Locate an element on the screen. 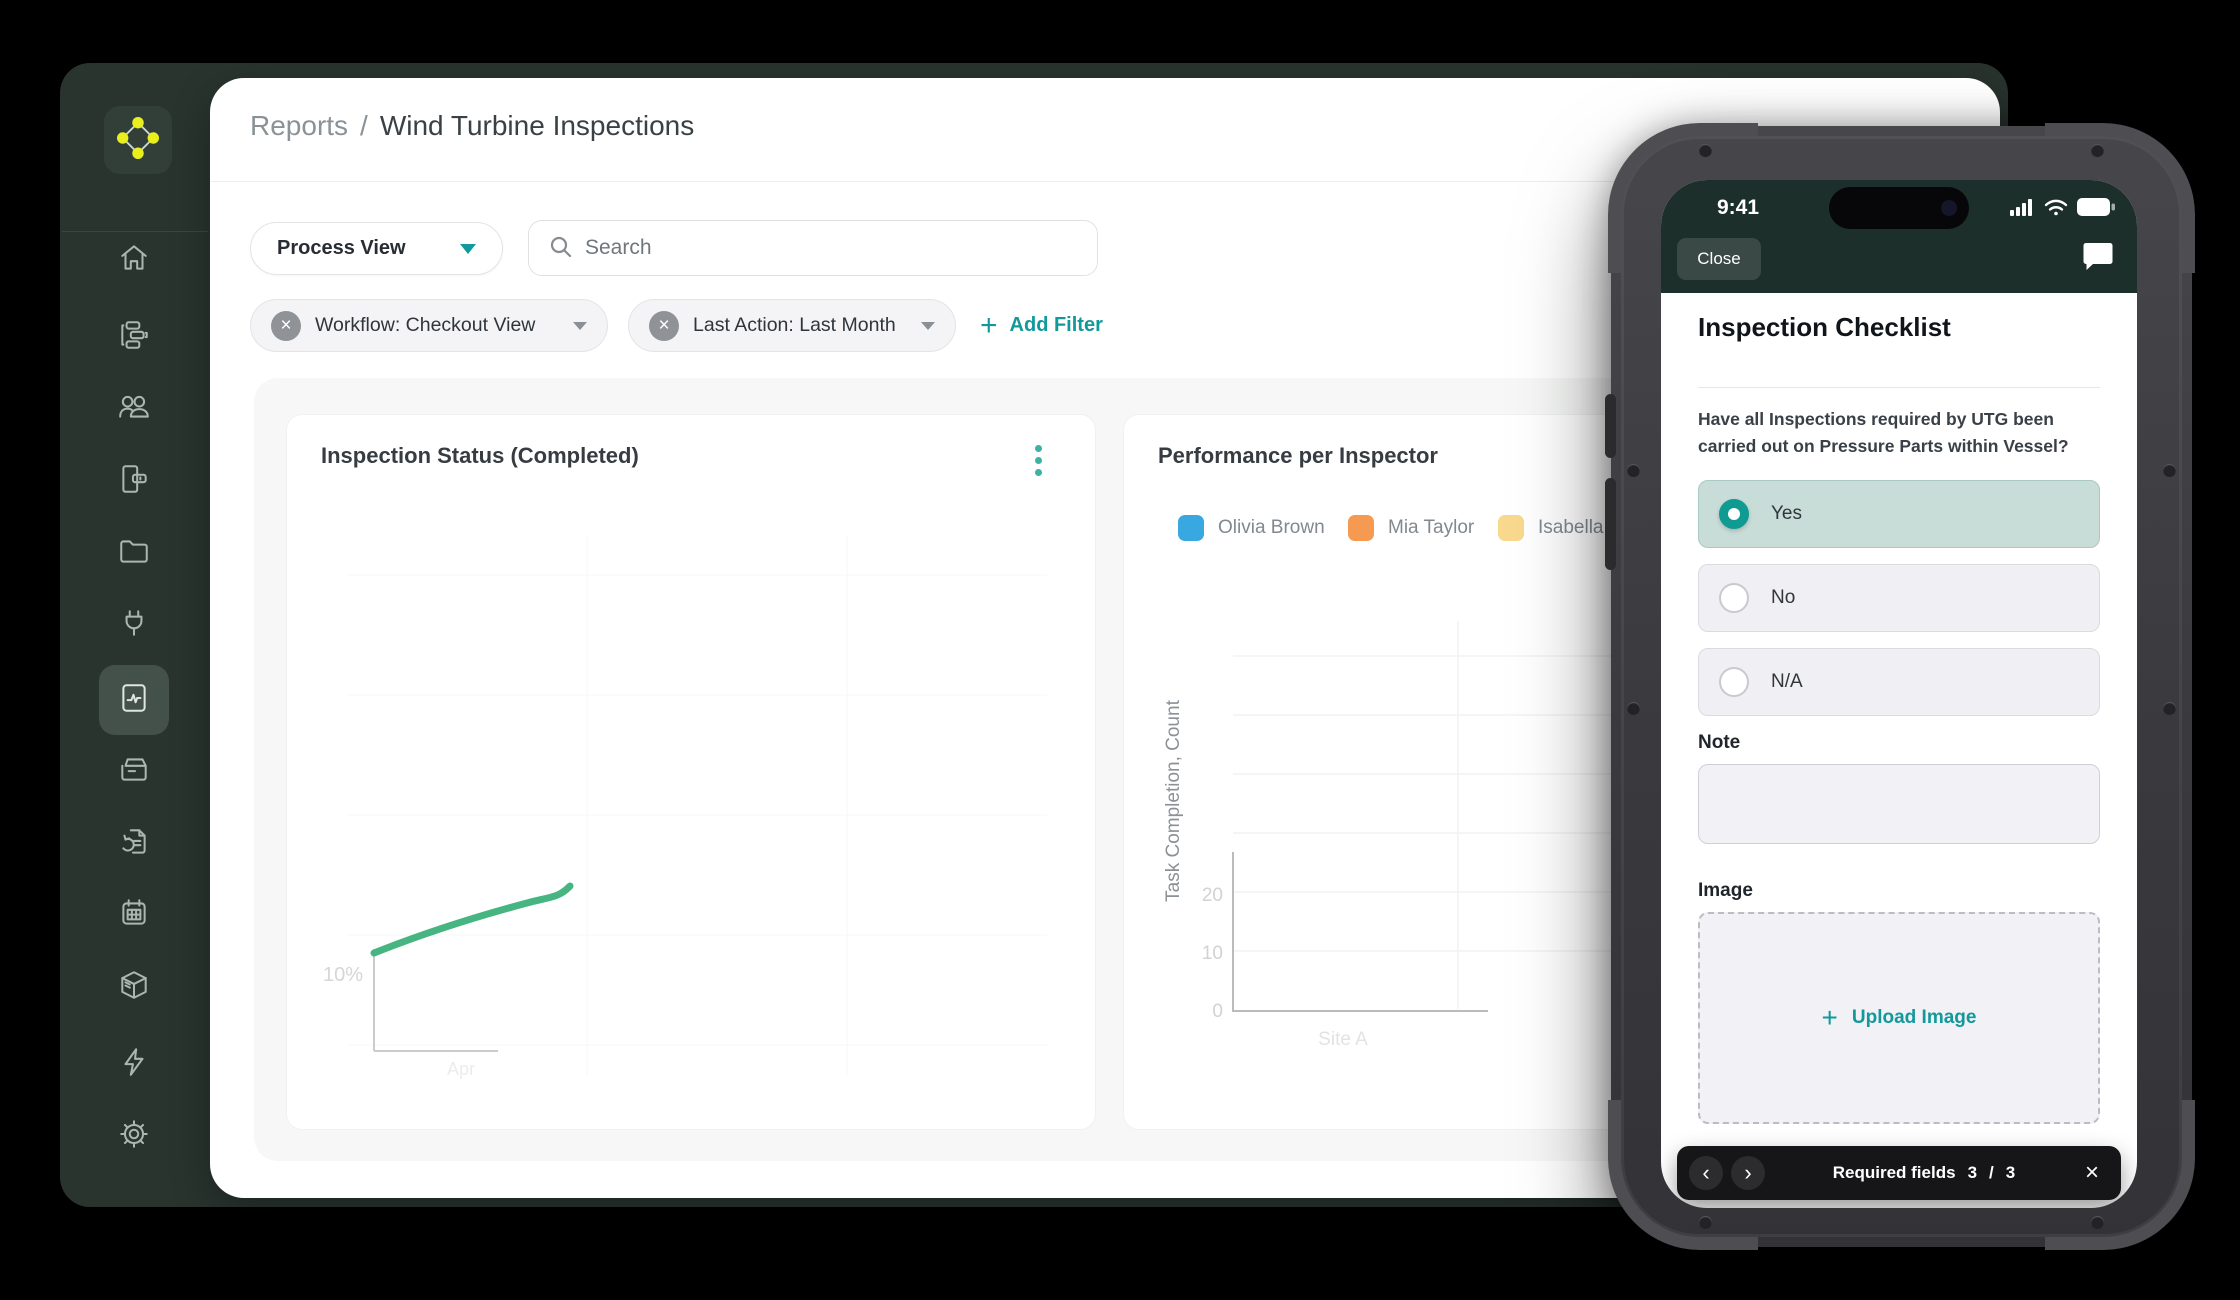  kebab-menu-icon is located at coordinates (1038, 463).